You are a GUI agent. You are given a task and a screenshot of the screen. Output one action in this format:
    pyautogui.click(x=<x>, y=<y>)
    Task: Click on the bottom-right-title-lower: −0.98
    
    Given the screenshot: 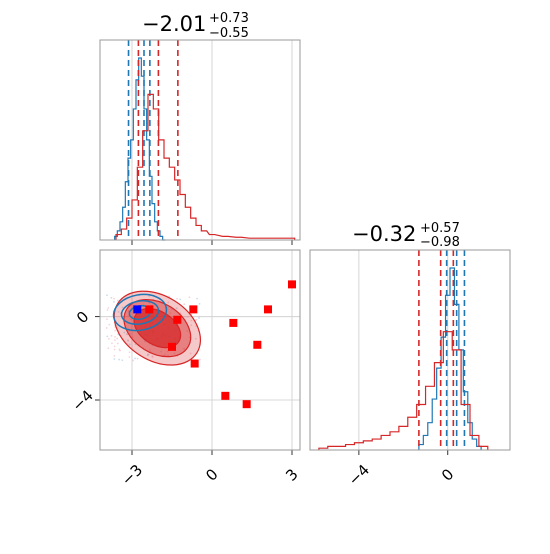 What is the action you would take?
    pyautogui.click(x=440, y=242)
    